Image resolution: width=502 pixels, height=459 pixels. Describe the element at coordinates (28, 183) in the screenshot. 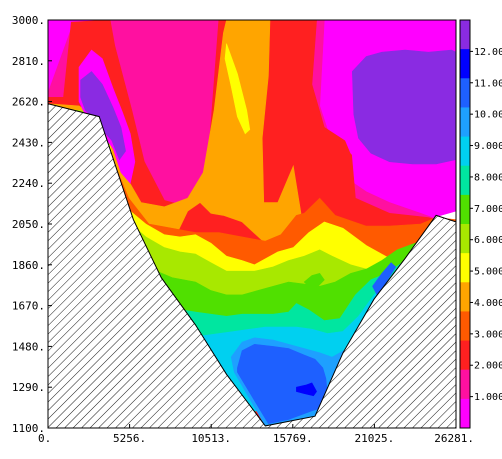

I see `y-tick-label: 2240.` at that location.